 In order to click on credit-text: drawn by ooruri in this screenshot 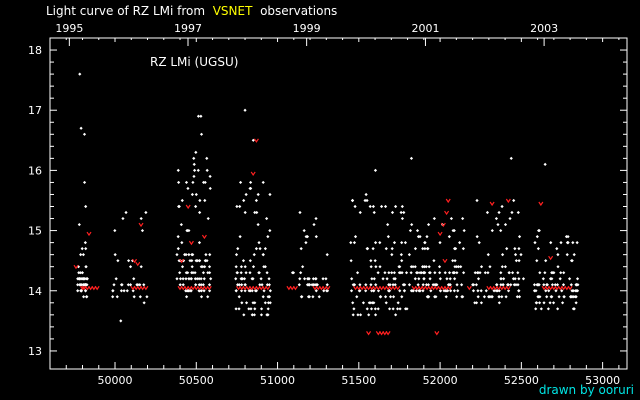, I will do `click(586, 390)`.